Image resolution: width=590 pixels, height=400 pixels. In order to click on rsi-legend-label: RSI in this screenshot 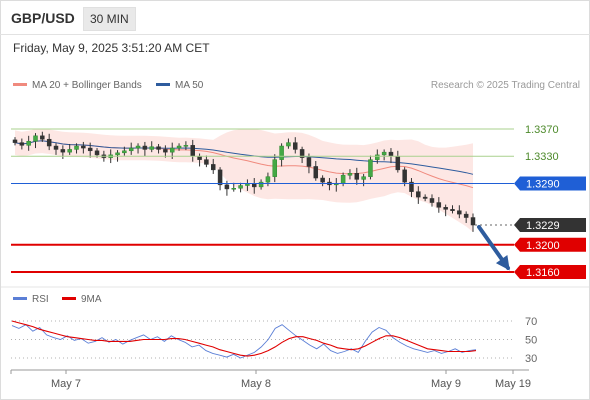, I will do `click(40, 299)`.